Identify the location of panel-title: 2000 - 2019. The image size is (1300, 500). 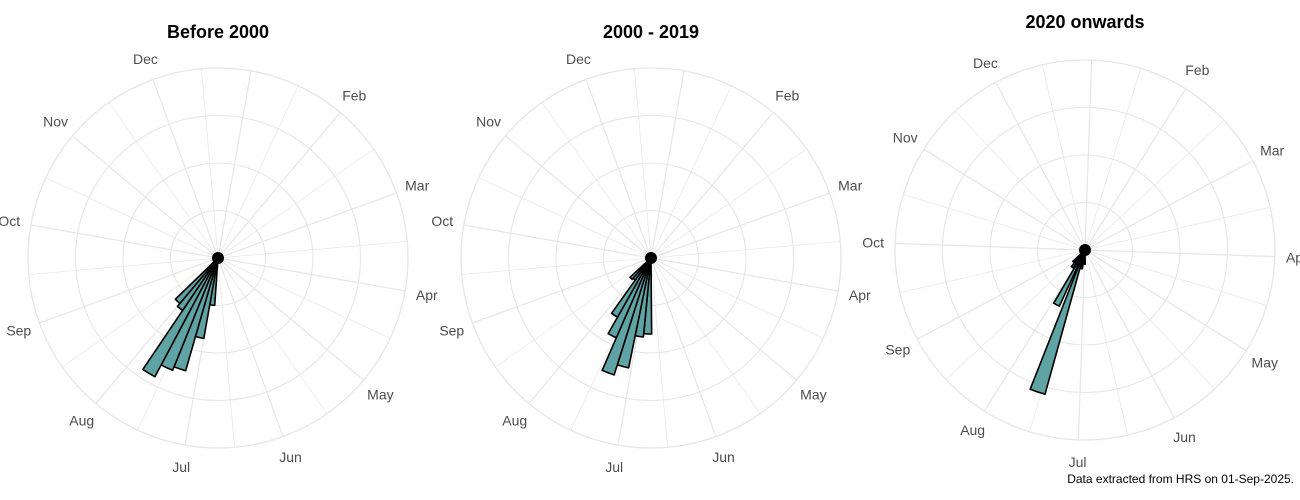
(651, 32).